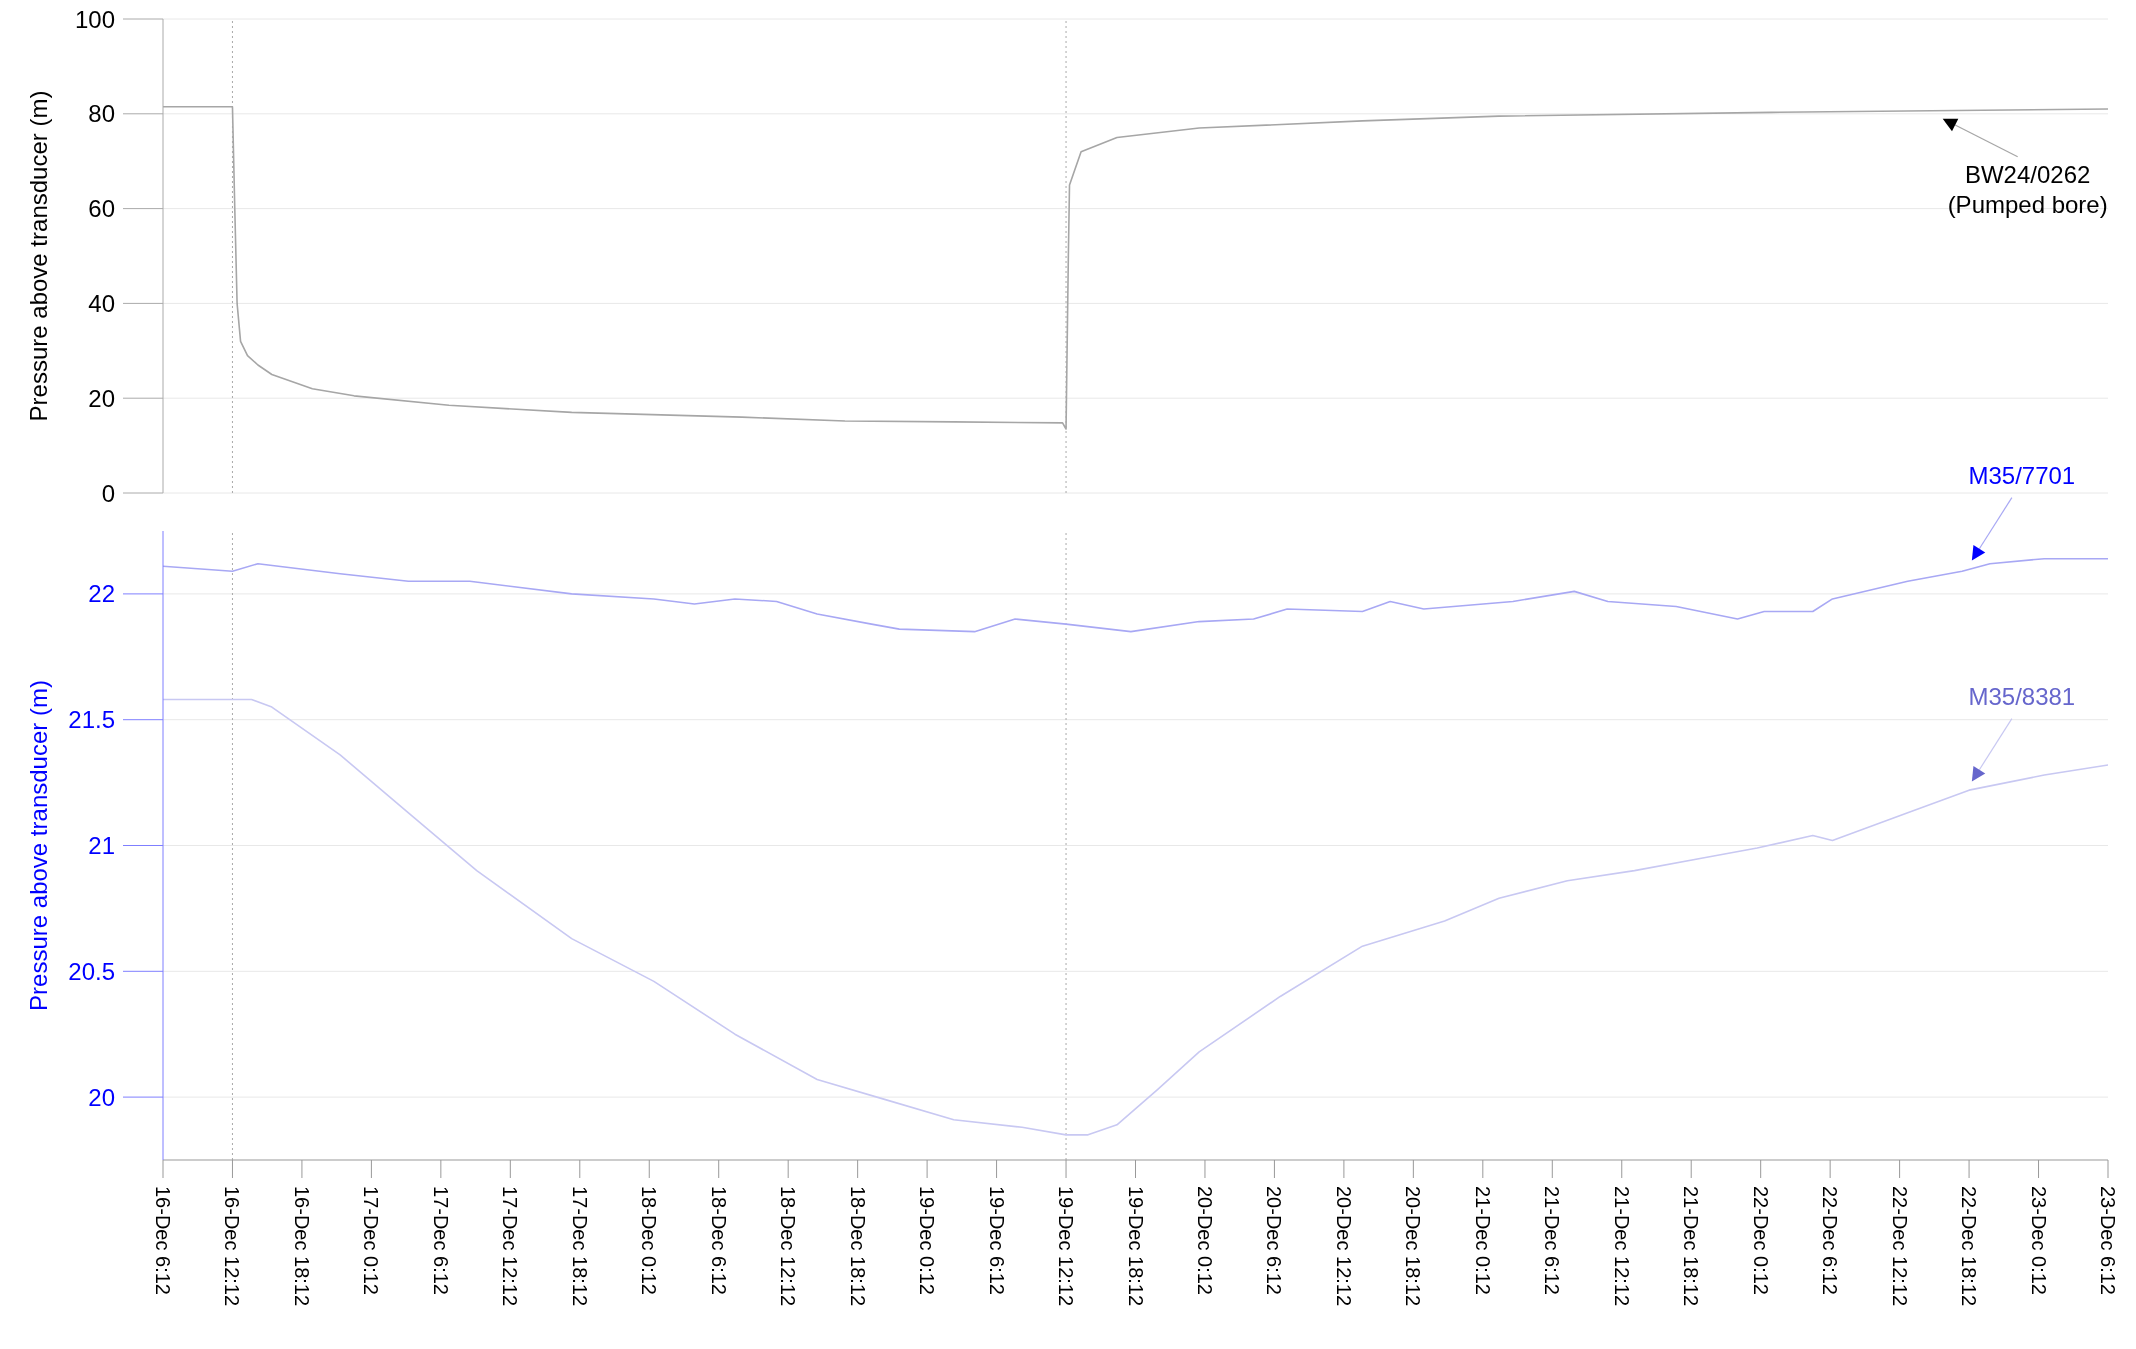 Image resolution: width=2136 pixels, height=1349 pixels. Describe the element at coordinates (788, 1246) in the screenshot. I see `x-tick-label: 18-Dec 12:12` at that location.